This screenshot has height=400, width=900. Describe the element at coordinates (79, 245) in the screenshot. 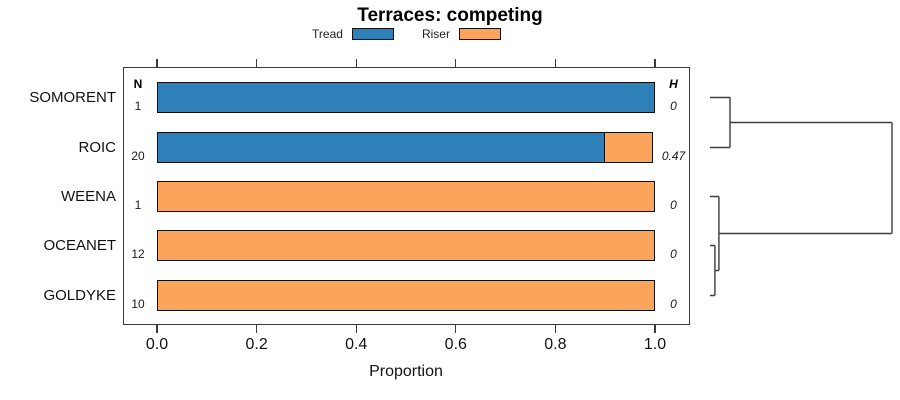

I see `y-axis-label: OCEANET` at that location.